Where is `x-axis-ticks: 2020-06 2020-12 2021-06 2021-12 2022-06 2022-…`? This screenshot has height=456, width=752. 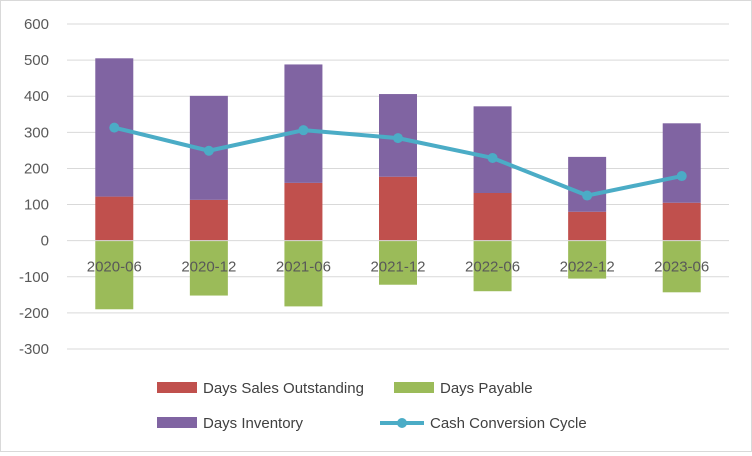 x-axis-ticks: 2020-06 2020-12 2021-06 2021-12 2022-06 2022-… is located at coordinates (398, 267).